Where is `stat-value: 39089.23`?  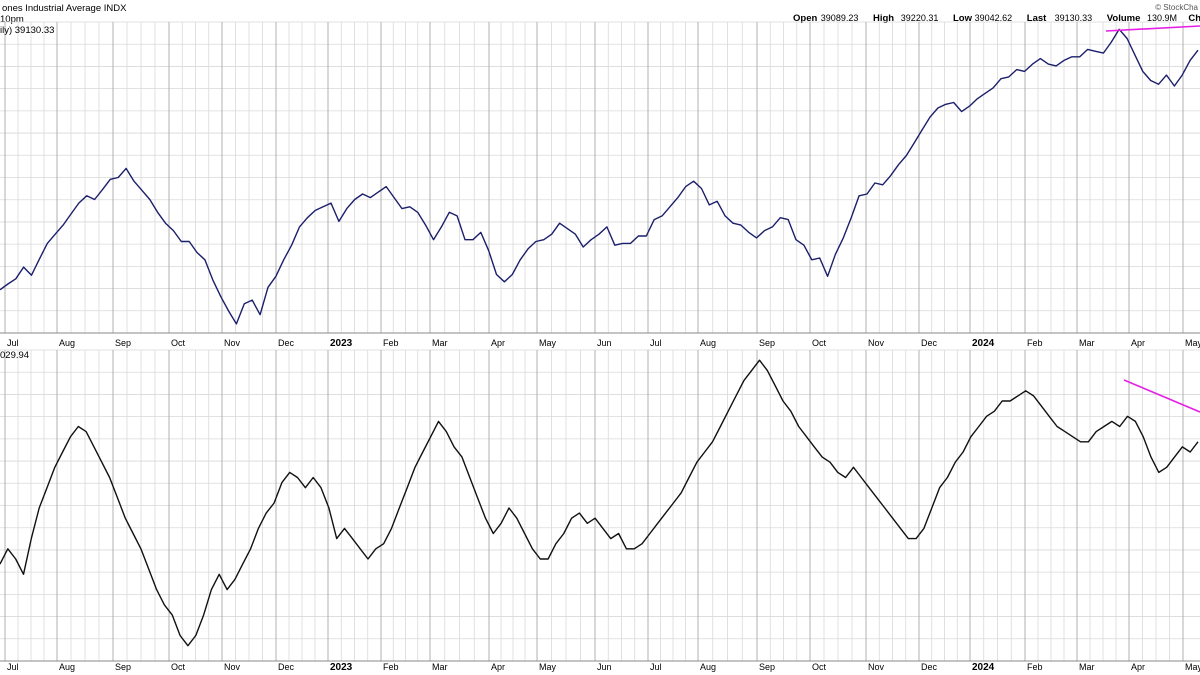
stat-value: 39089.23 is located at coordinates (840, 18).